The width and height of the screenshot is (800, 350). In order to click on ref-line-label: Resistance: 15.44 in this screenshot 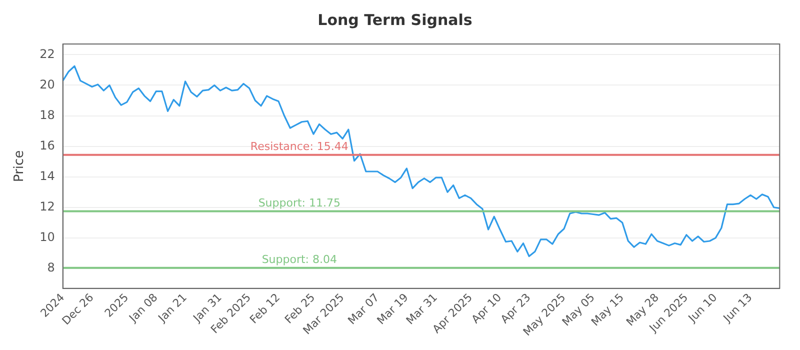, I will do `click(299, 147)`.